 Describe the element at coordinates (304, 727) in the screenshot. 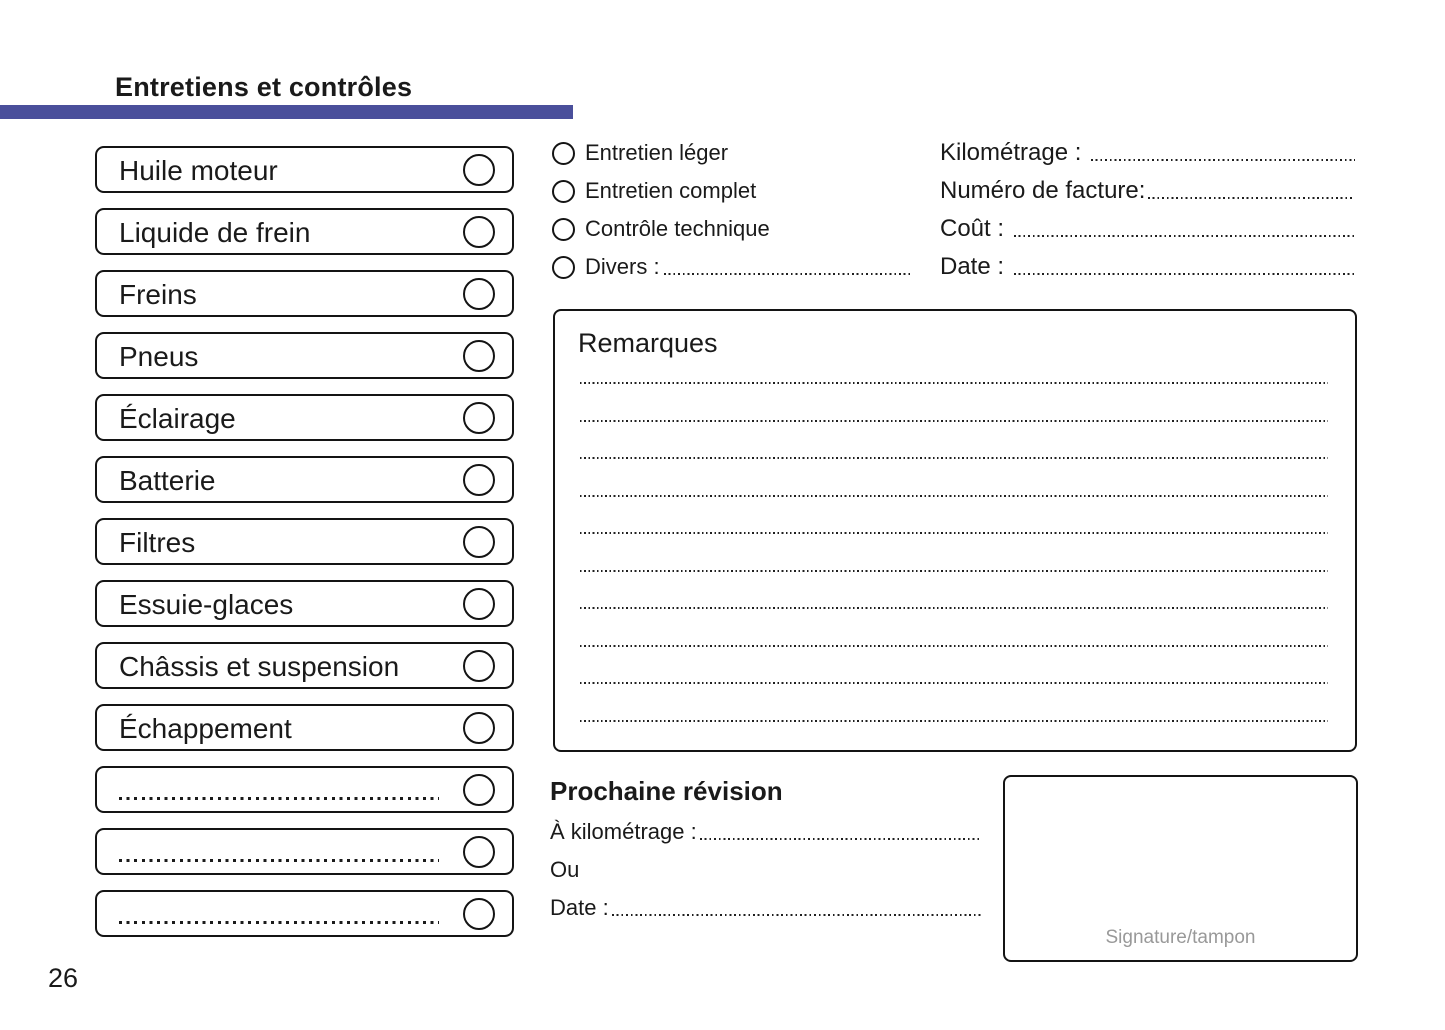

I see `checklist-item: Échappement` at that location.